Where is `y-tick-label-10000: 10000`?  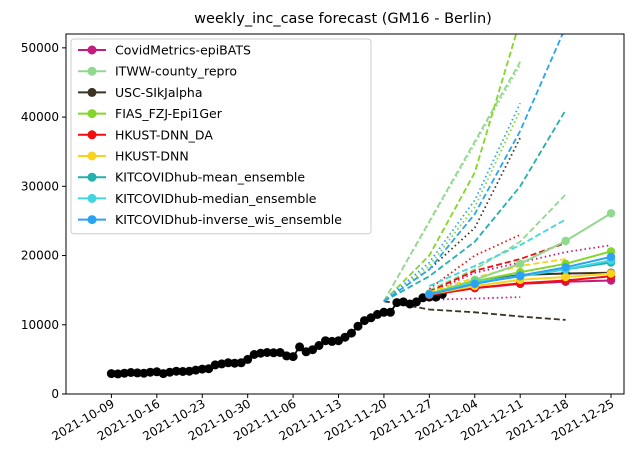
y-tick-label-10000: 10000 is located at coordinates (40, 325).